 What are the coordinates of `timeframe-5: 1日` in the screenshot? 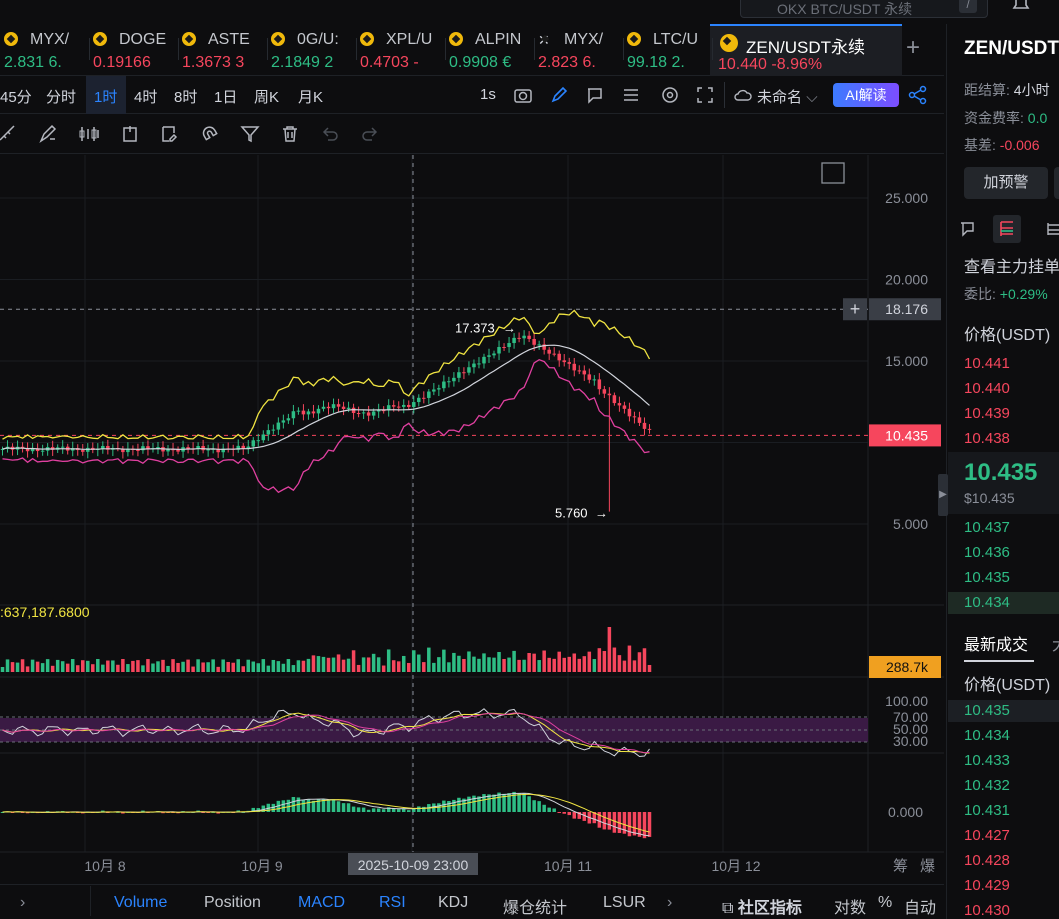 It's located at (226, 97).